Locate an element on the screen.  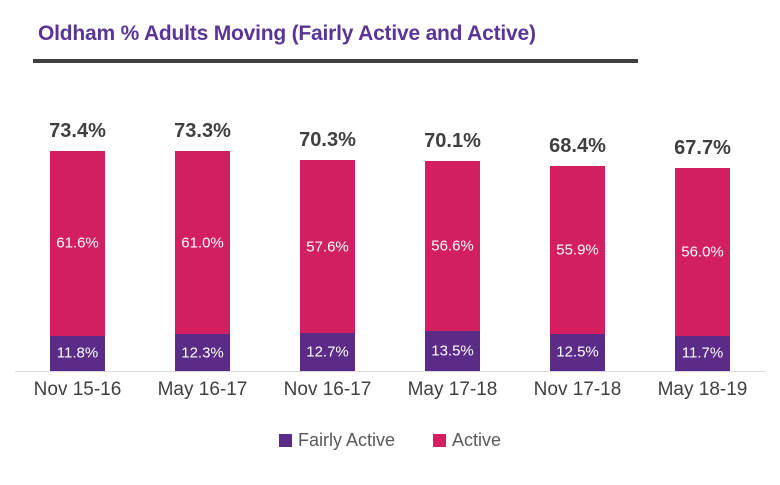
segment-value-label: 12.5% is located at coordinates (577, 352).